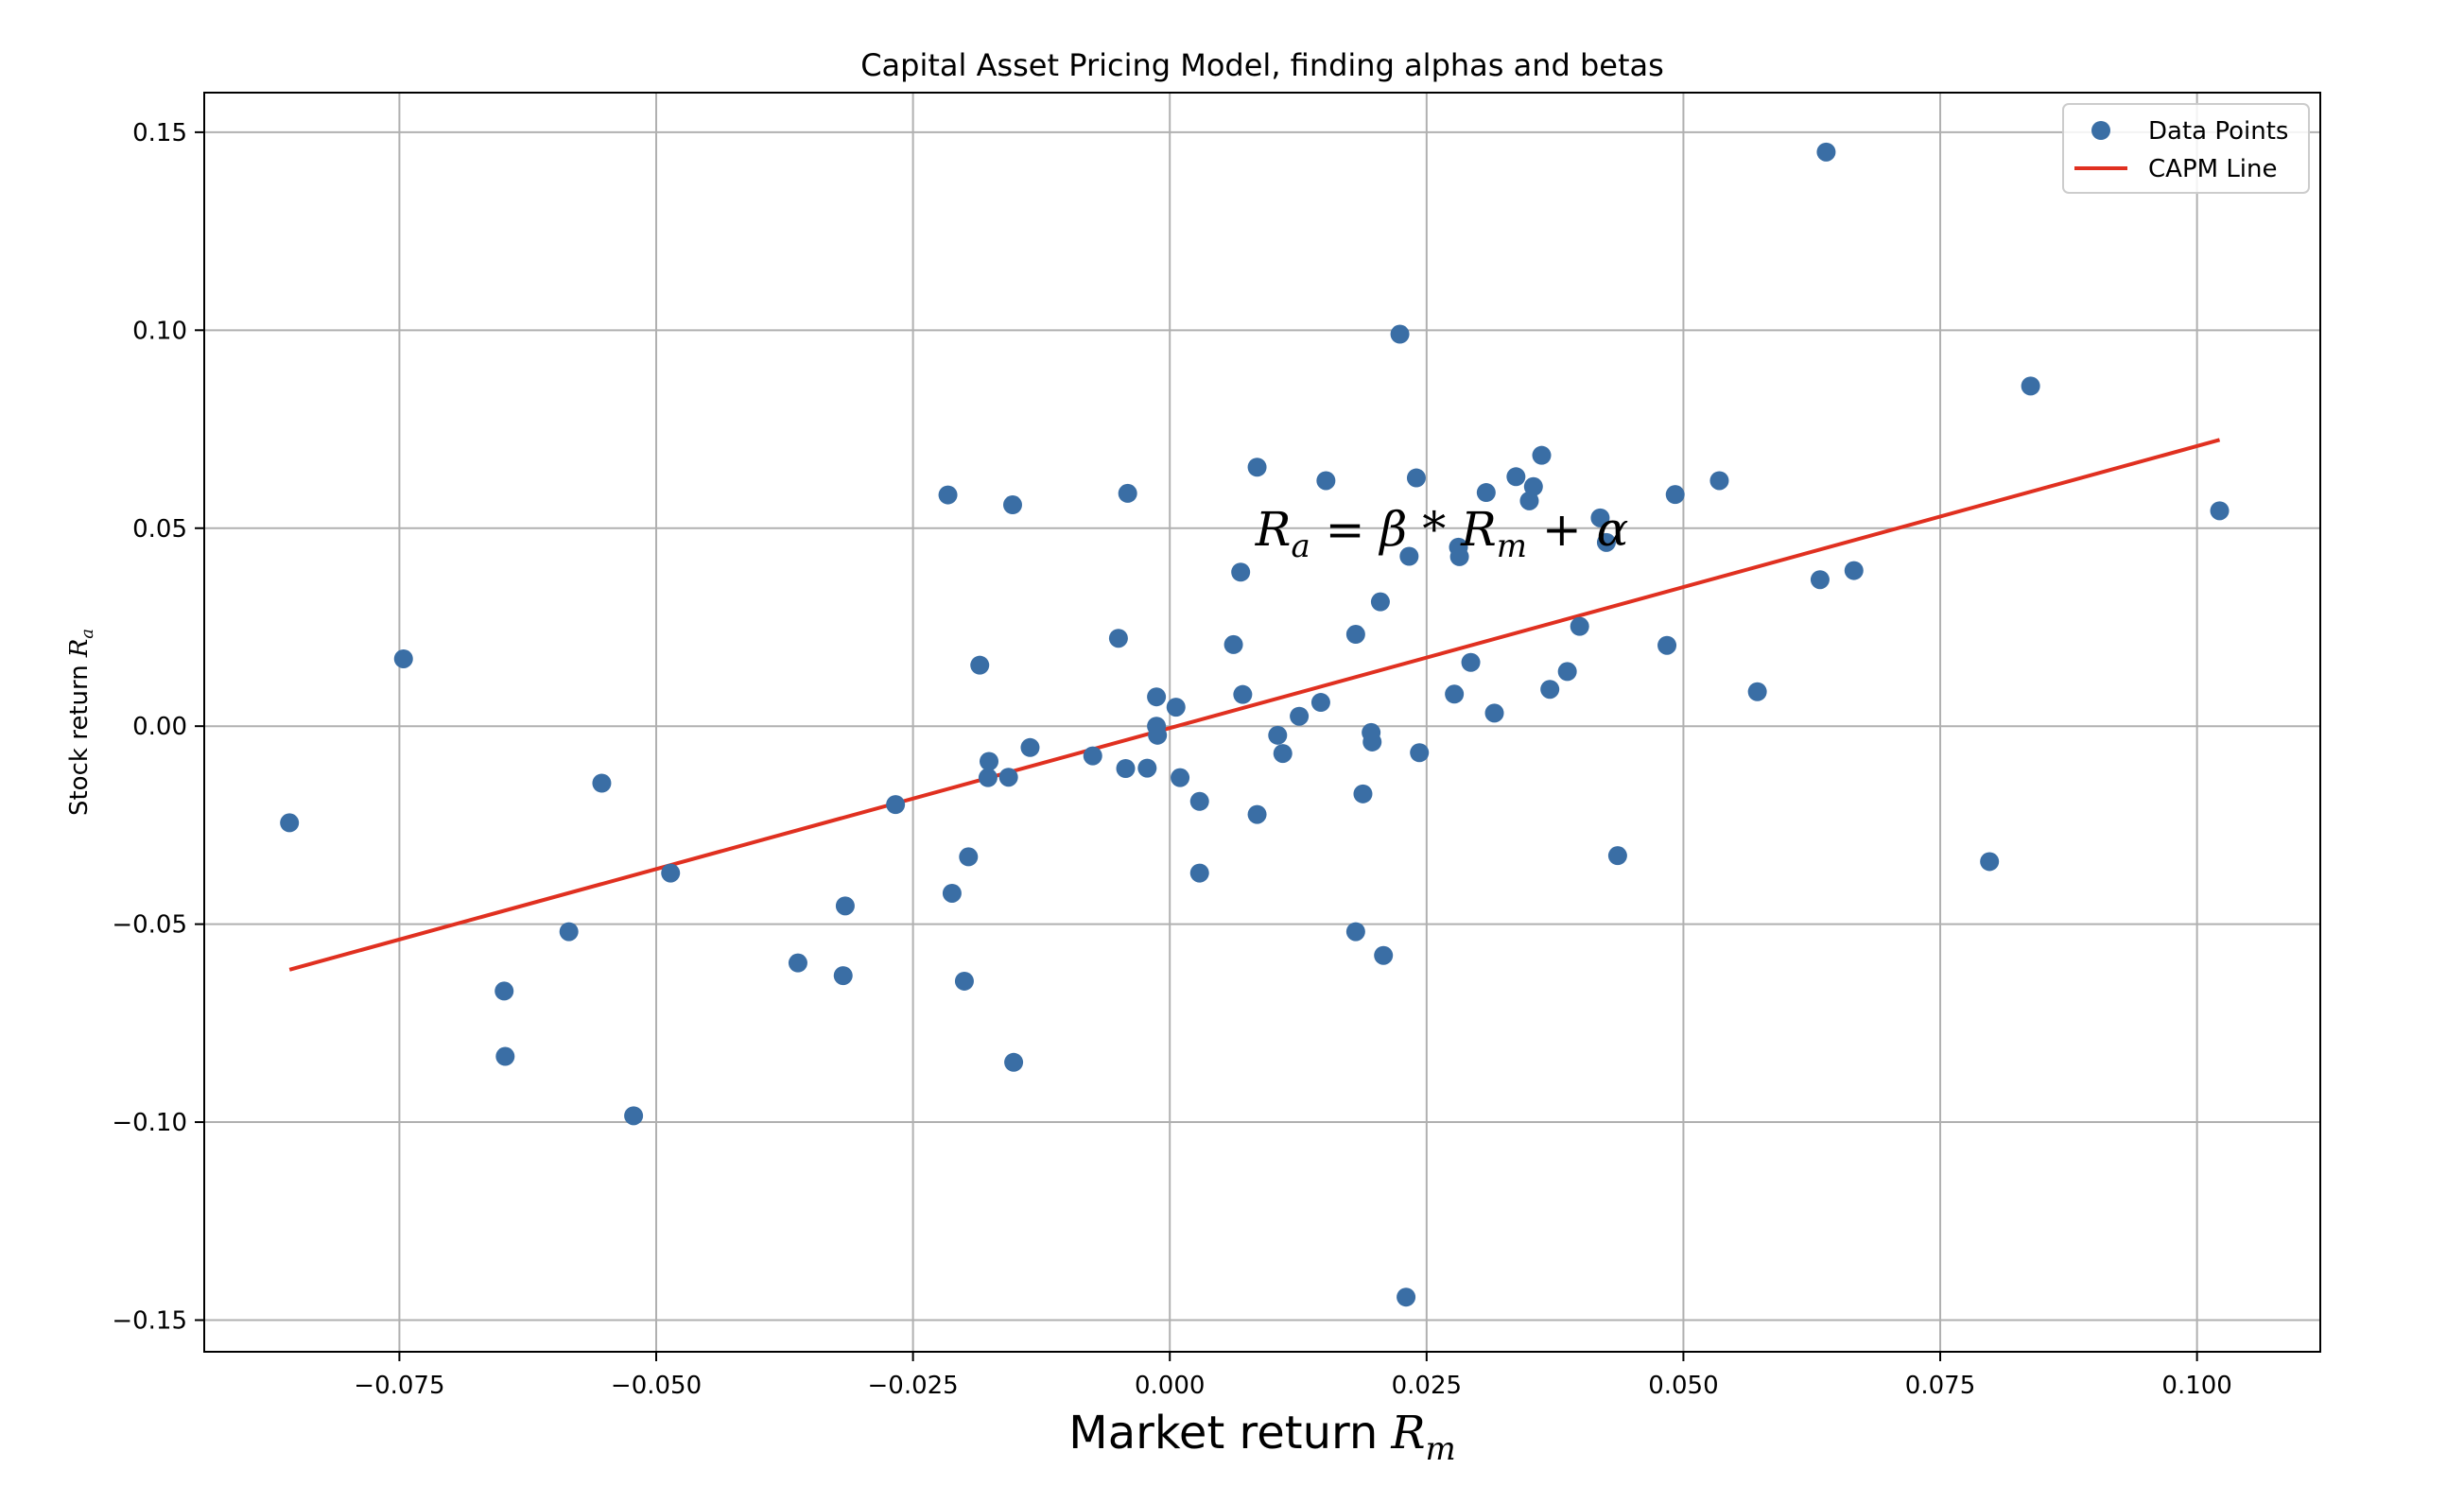  Describe the element at coordinates (159, 331) in the screenshot. I see `y-tick-label: 0.10` at that location.